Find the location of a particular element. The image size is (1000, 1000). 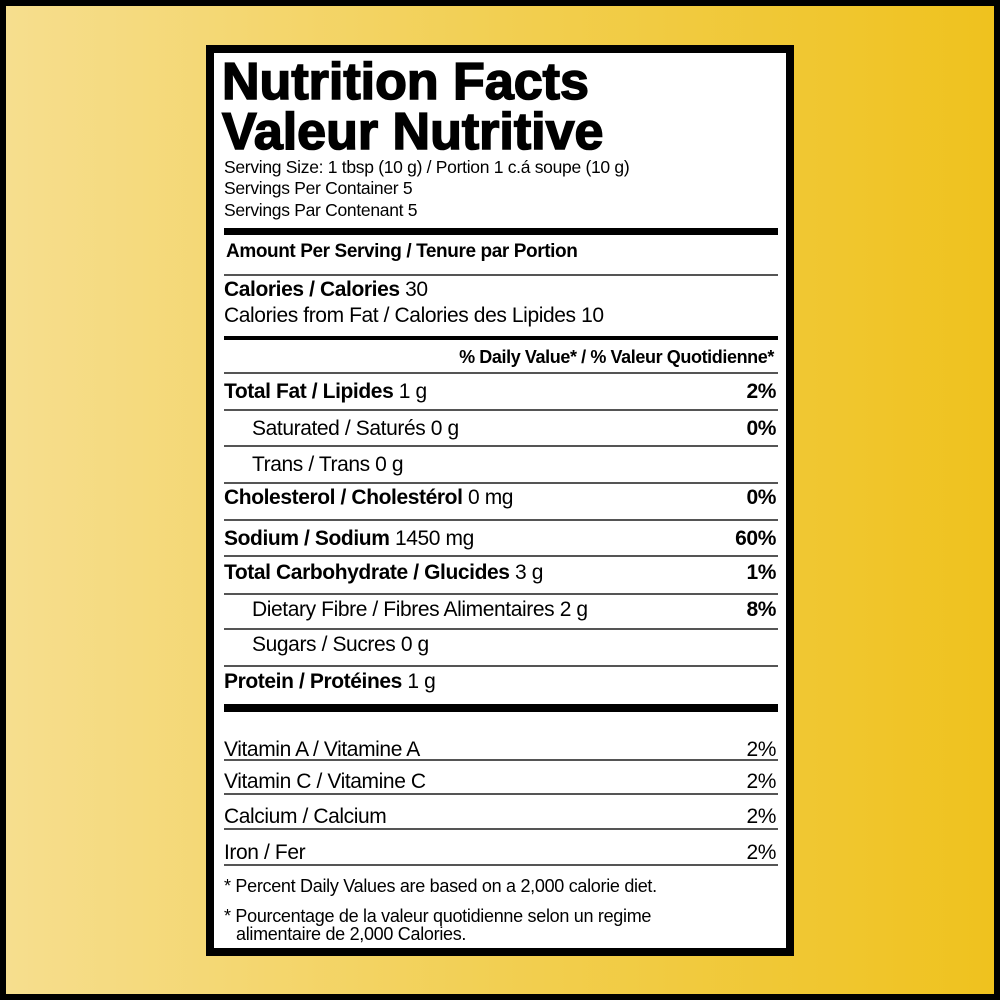

servings-per-container-en: Servings Per Container 5 is located at coordinates (318, 188).